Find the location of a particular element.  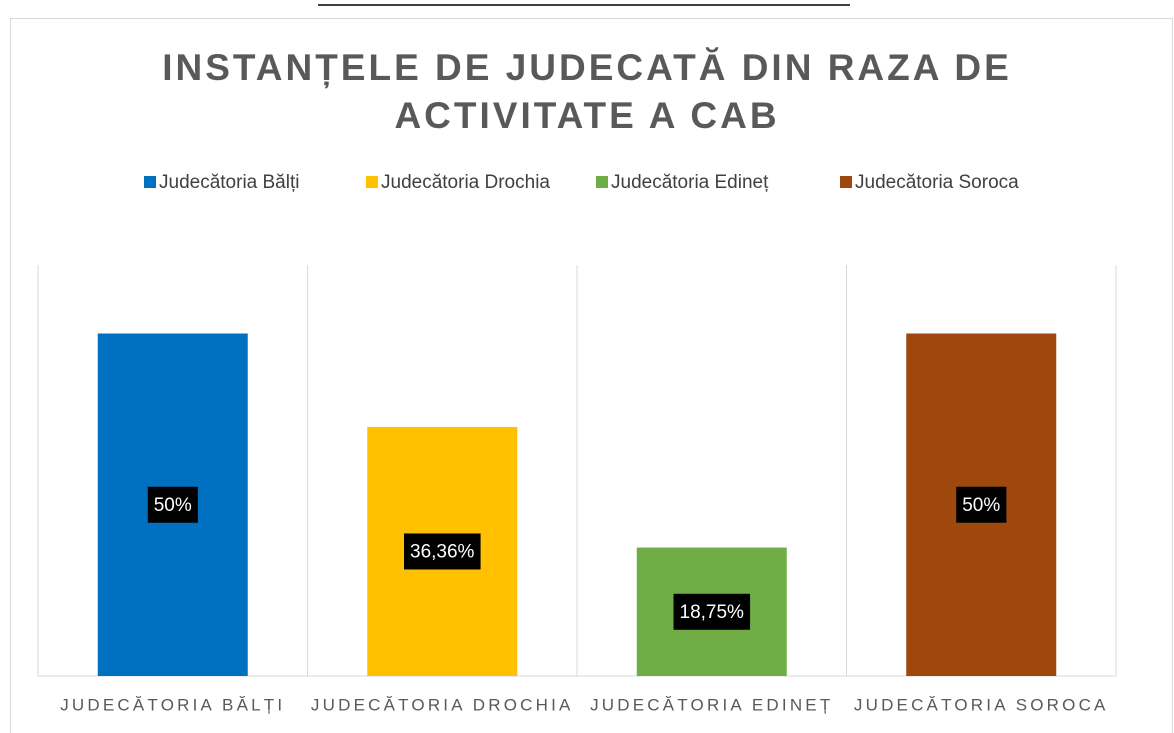

legend-label: Judecătoria Soroca is located at coordinates (937, 182).